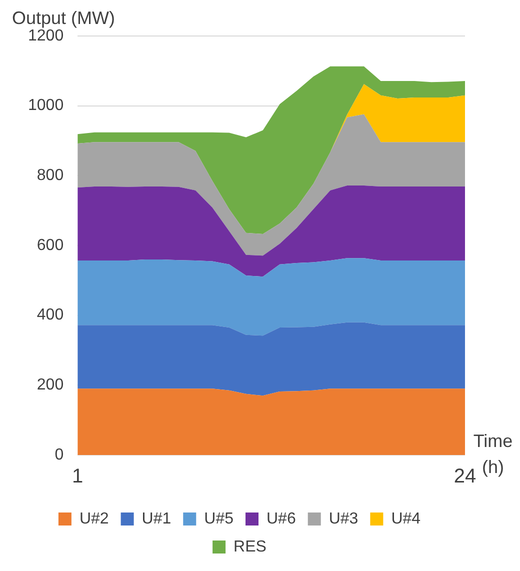  Describe the element at coordinates (219, 519) in the screenshot. I see `legend-label: U#5` at that location.